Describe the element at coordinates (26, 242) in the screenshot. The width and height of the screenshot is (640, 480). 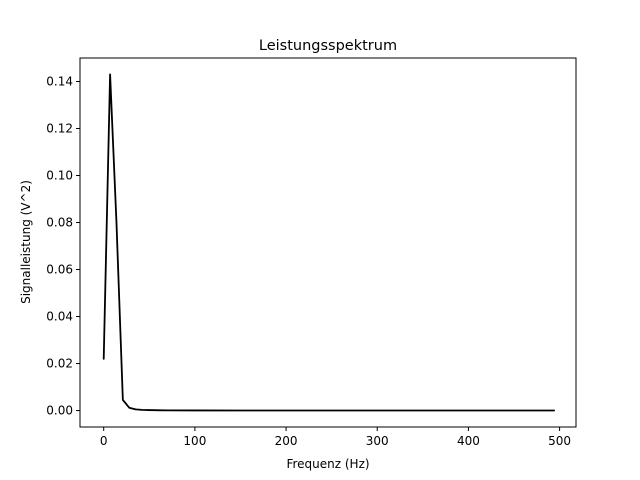
I see `y-axis-label: Signalleistung (V^2)` at that location.